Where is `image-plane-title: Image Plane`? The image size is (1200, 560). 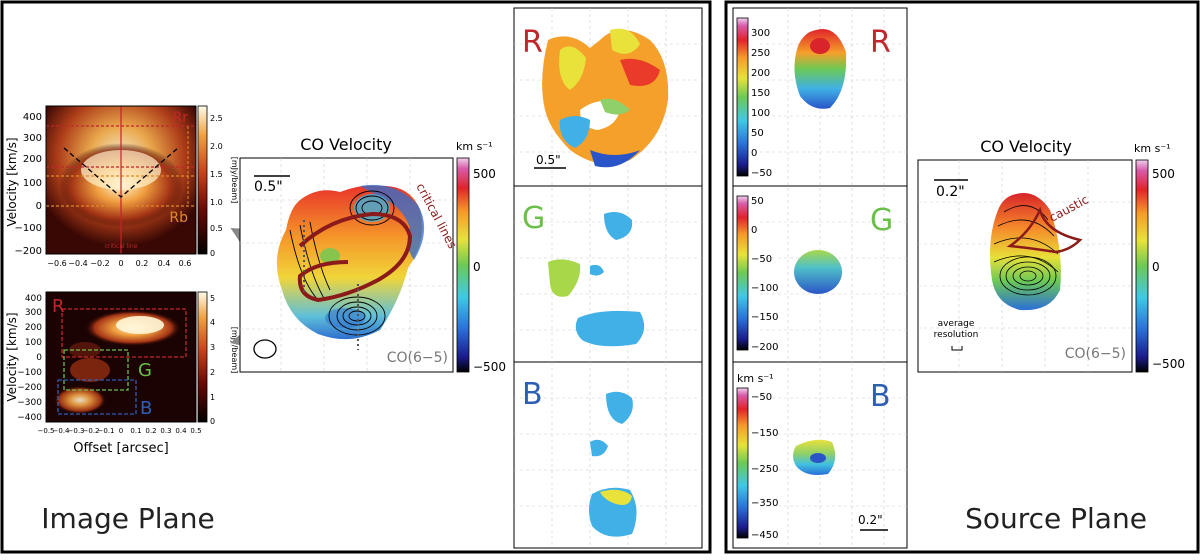 image-plane-title: Image Plane is located at coordinates (127, 518).